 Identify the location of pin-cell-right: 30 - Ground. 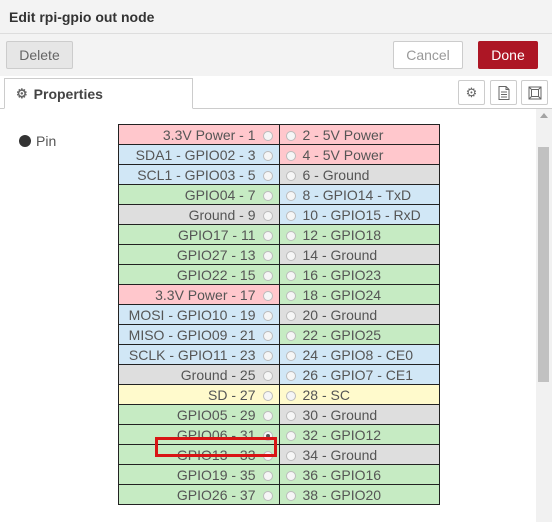
(359, 414).